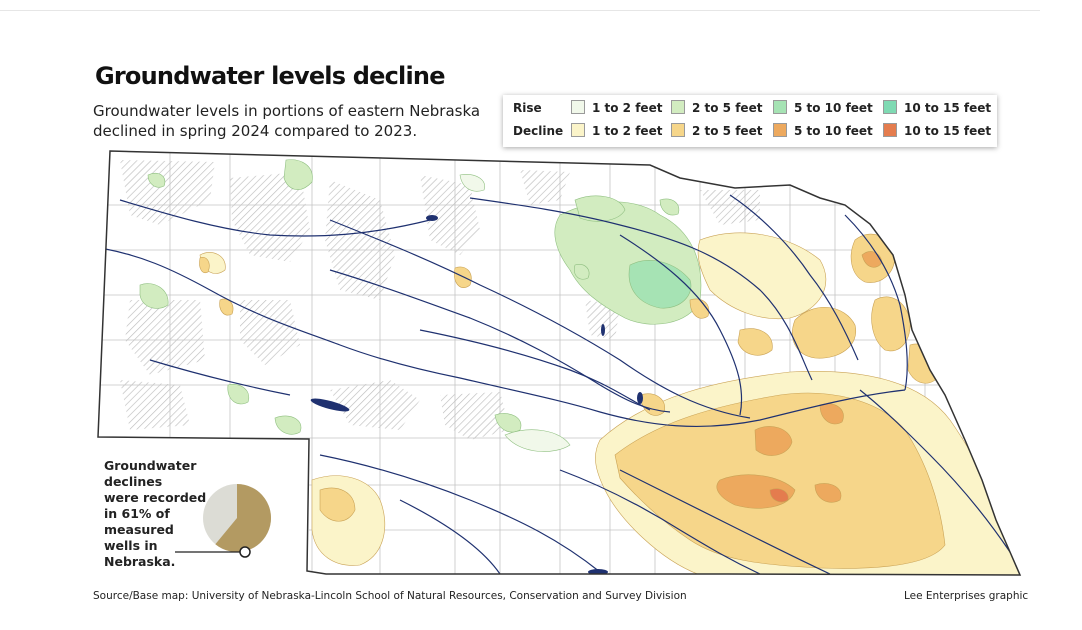  What do you see at coordinates (137, 513) in the screenshot?
I see `callout-line-3: in 61% of` at bounding box center [137, 513].